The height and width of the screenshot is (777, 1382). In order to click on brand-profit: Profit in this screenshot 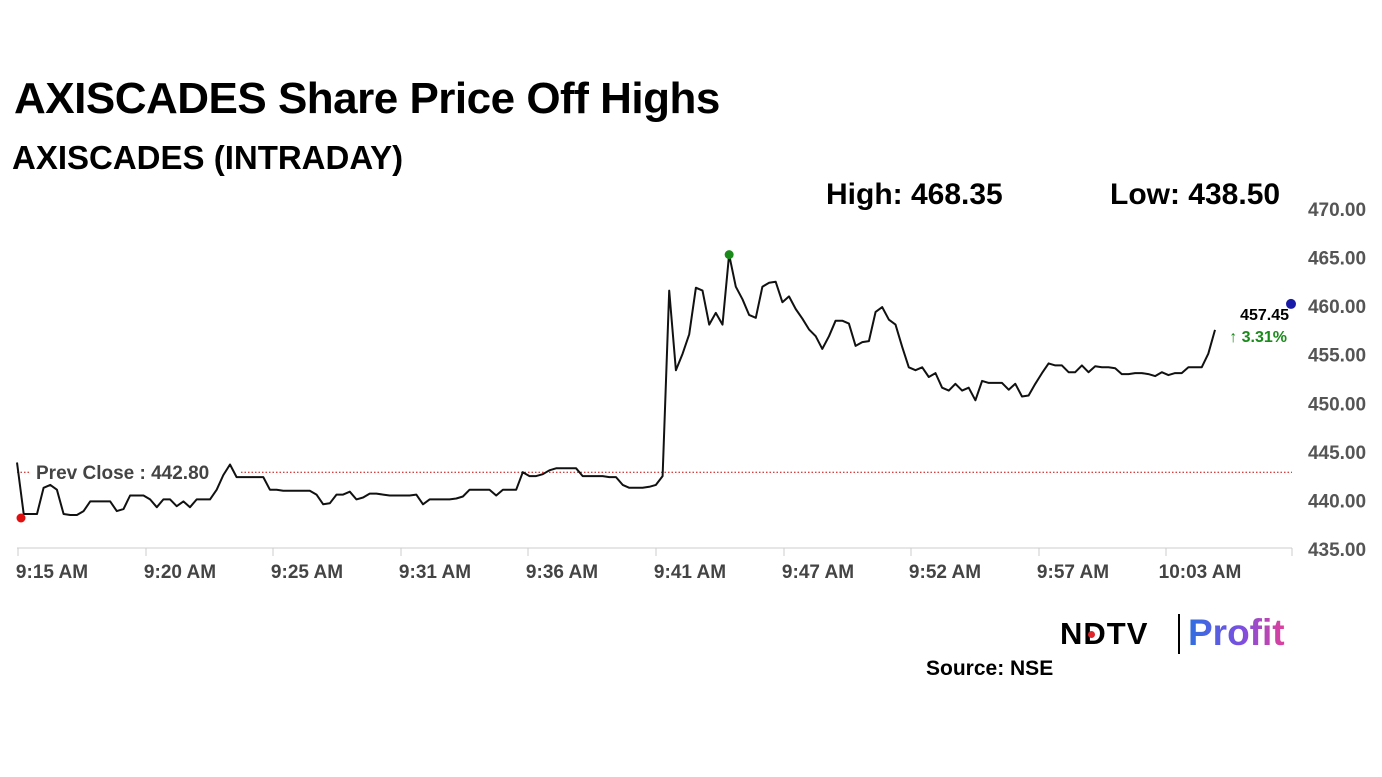, I will do `click(1236, 632)`.